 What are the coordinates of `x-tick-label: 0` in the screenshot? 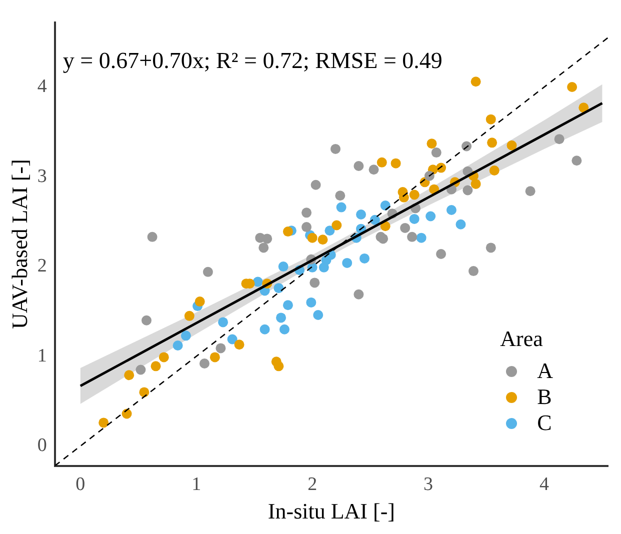 It's located at (81, 485).